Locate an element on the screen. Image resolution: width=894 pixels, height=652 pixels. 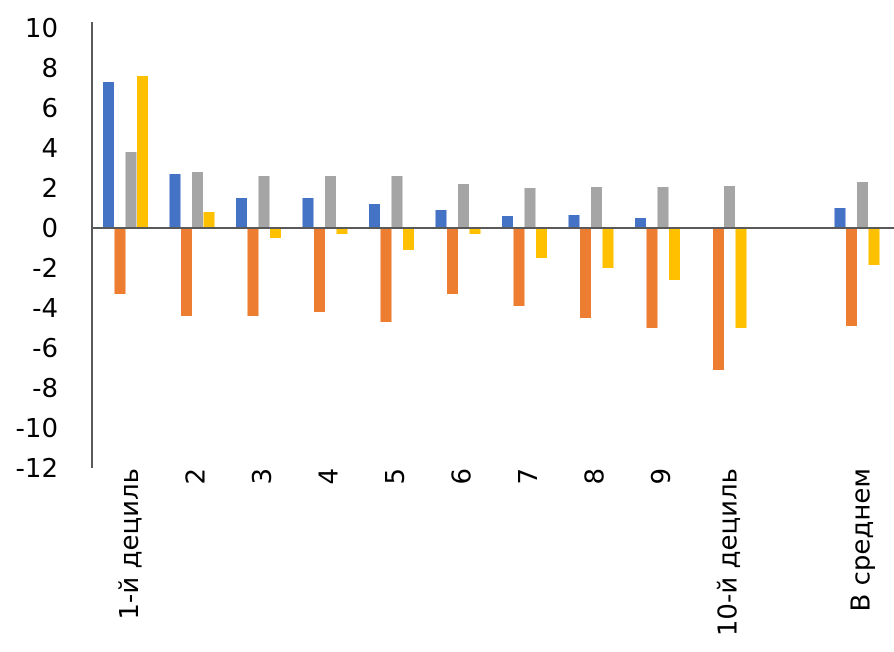
y-tick-label: -6 is located at coordinates (45, 349).